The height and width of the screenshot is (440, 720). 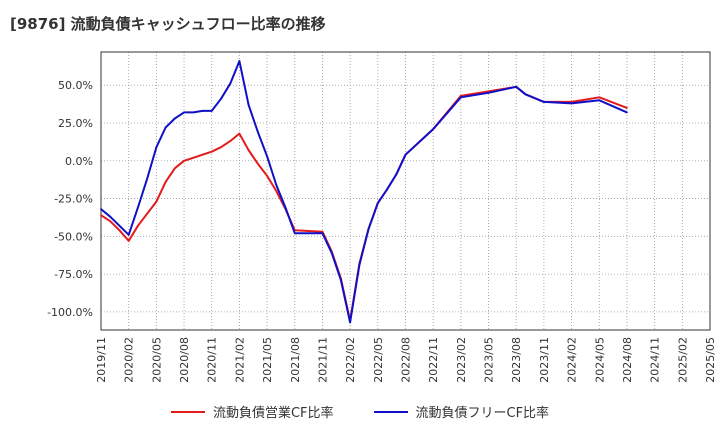 I want to click on legend-item-operating-cf: 流動負債営業CF比率, so click(x=252, y=411).